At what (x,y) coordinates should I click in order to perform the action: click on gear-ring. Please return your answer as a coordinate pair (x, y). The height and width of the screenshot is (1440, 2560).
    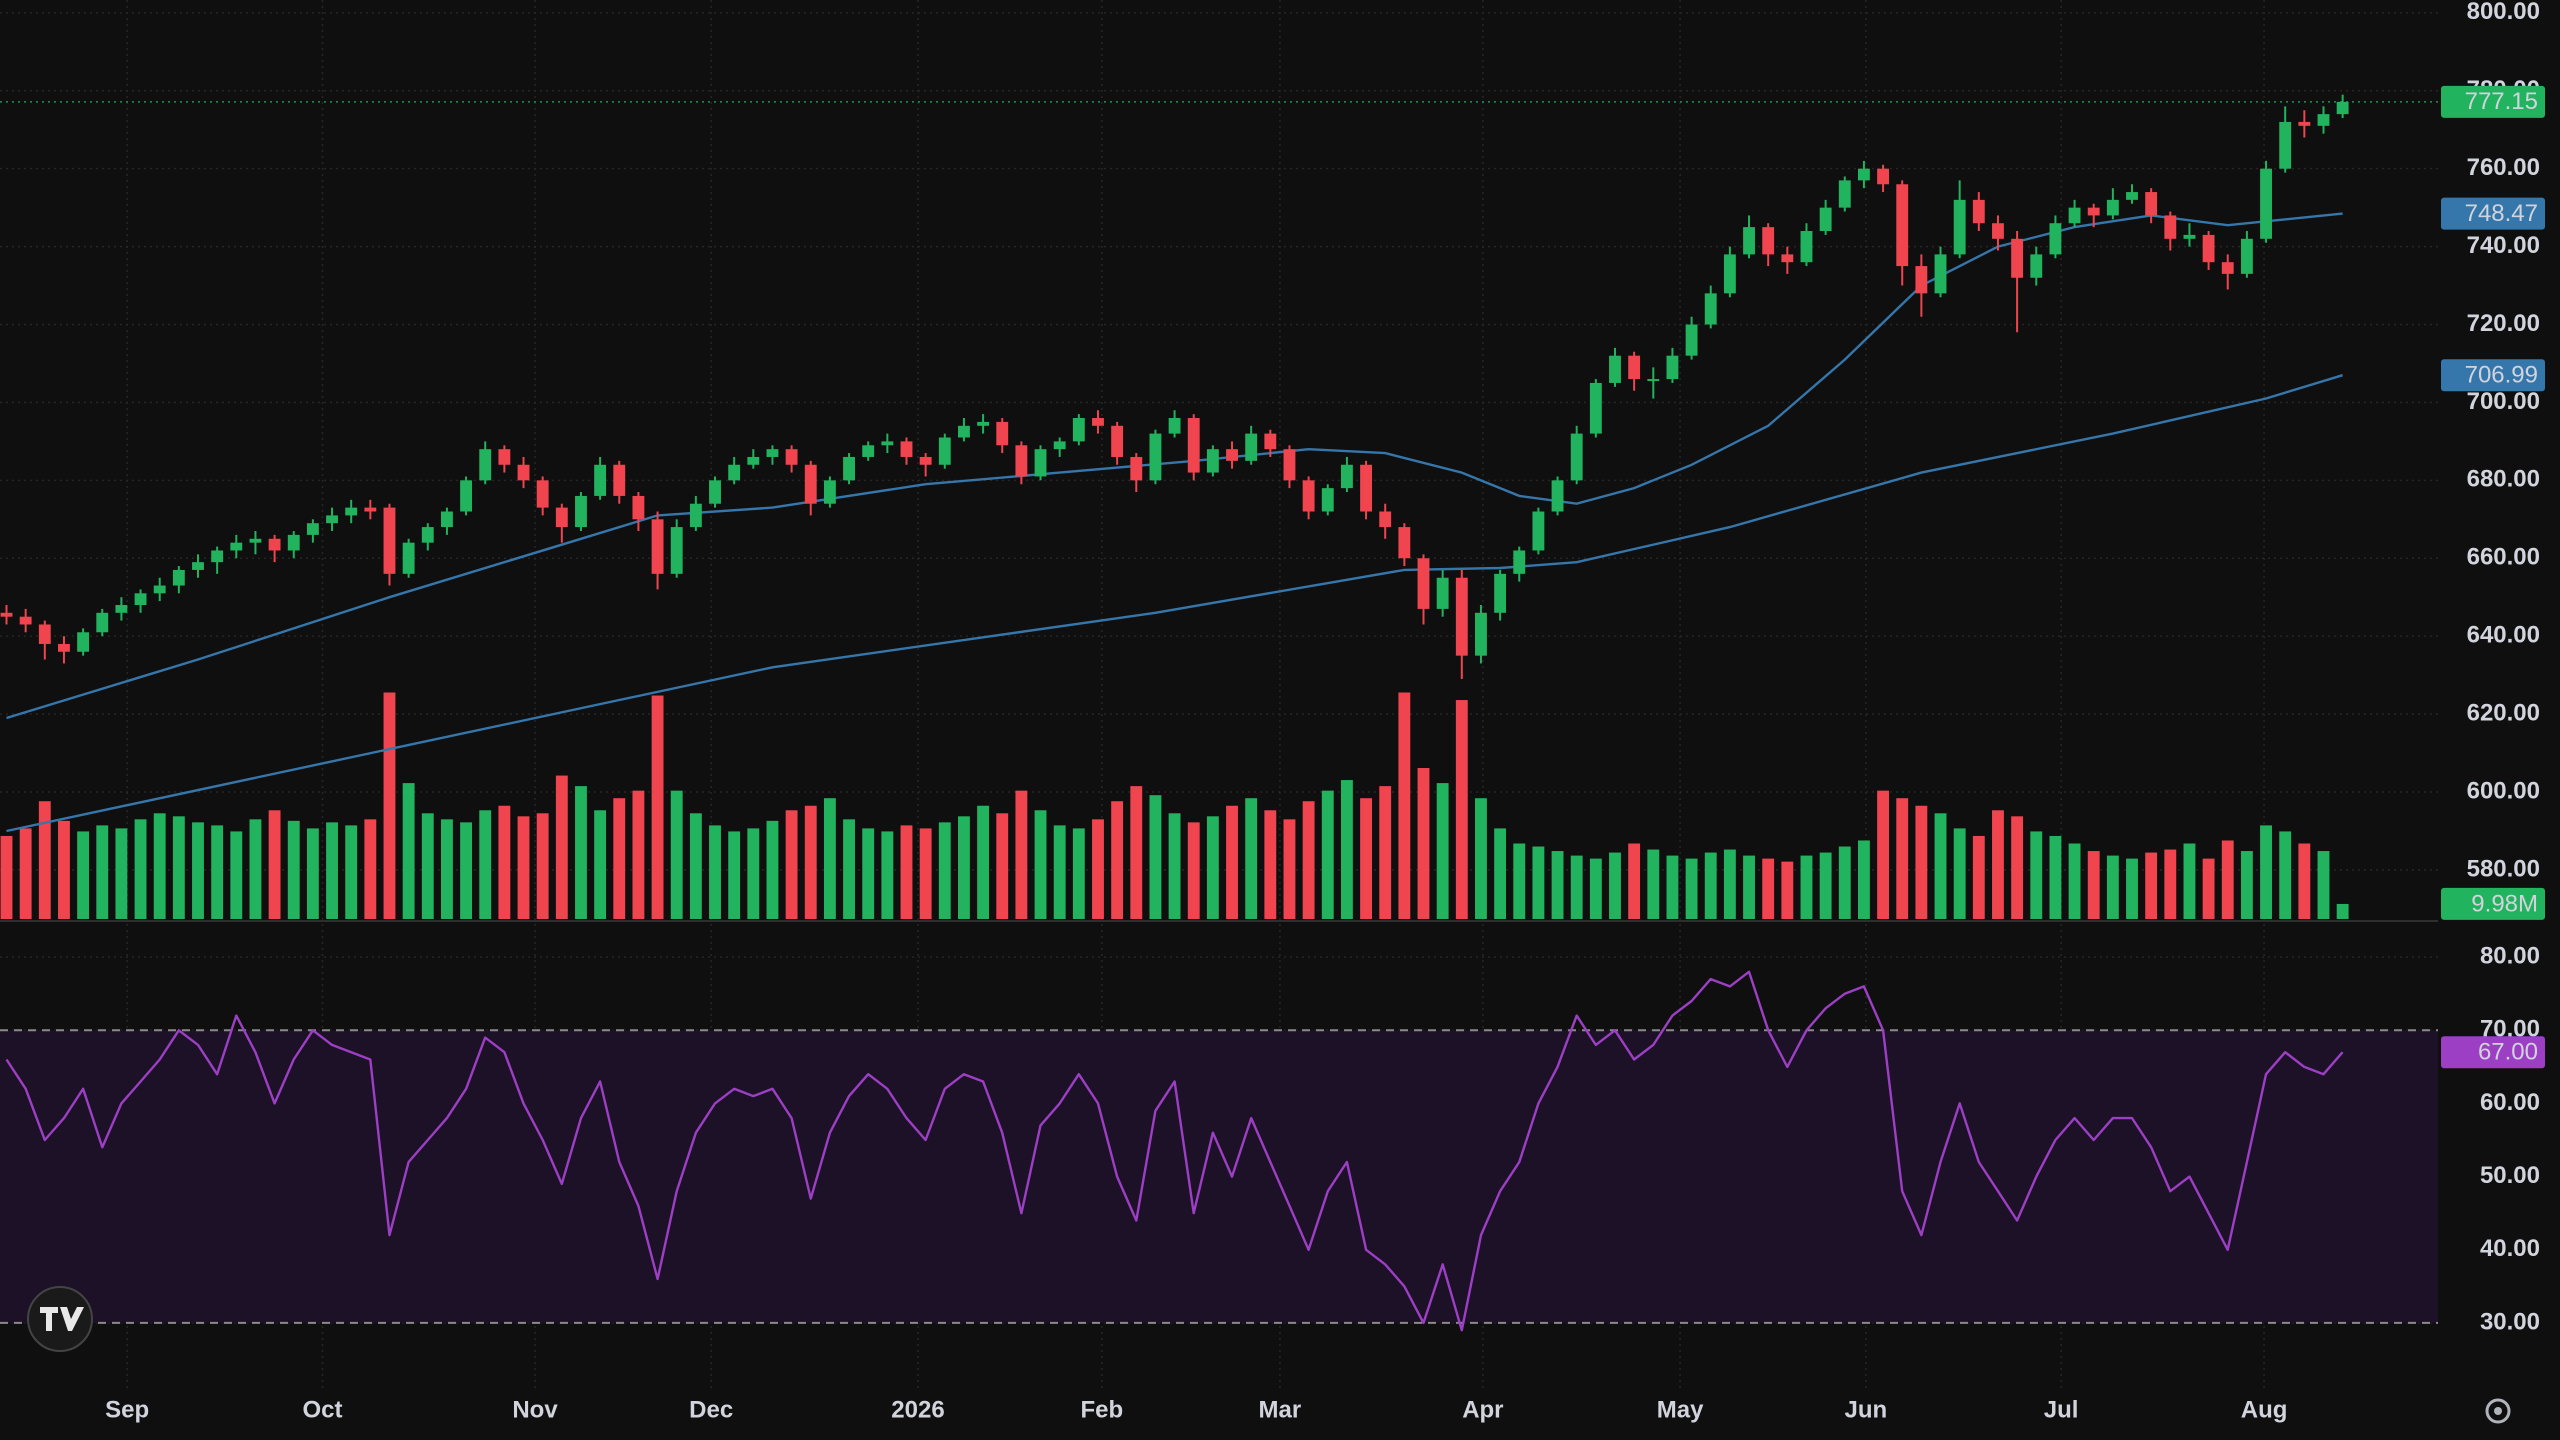
    Looking at the image, I should click on (2498, 1411).